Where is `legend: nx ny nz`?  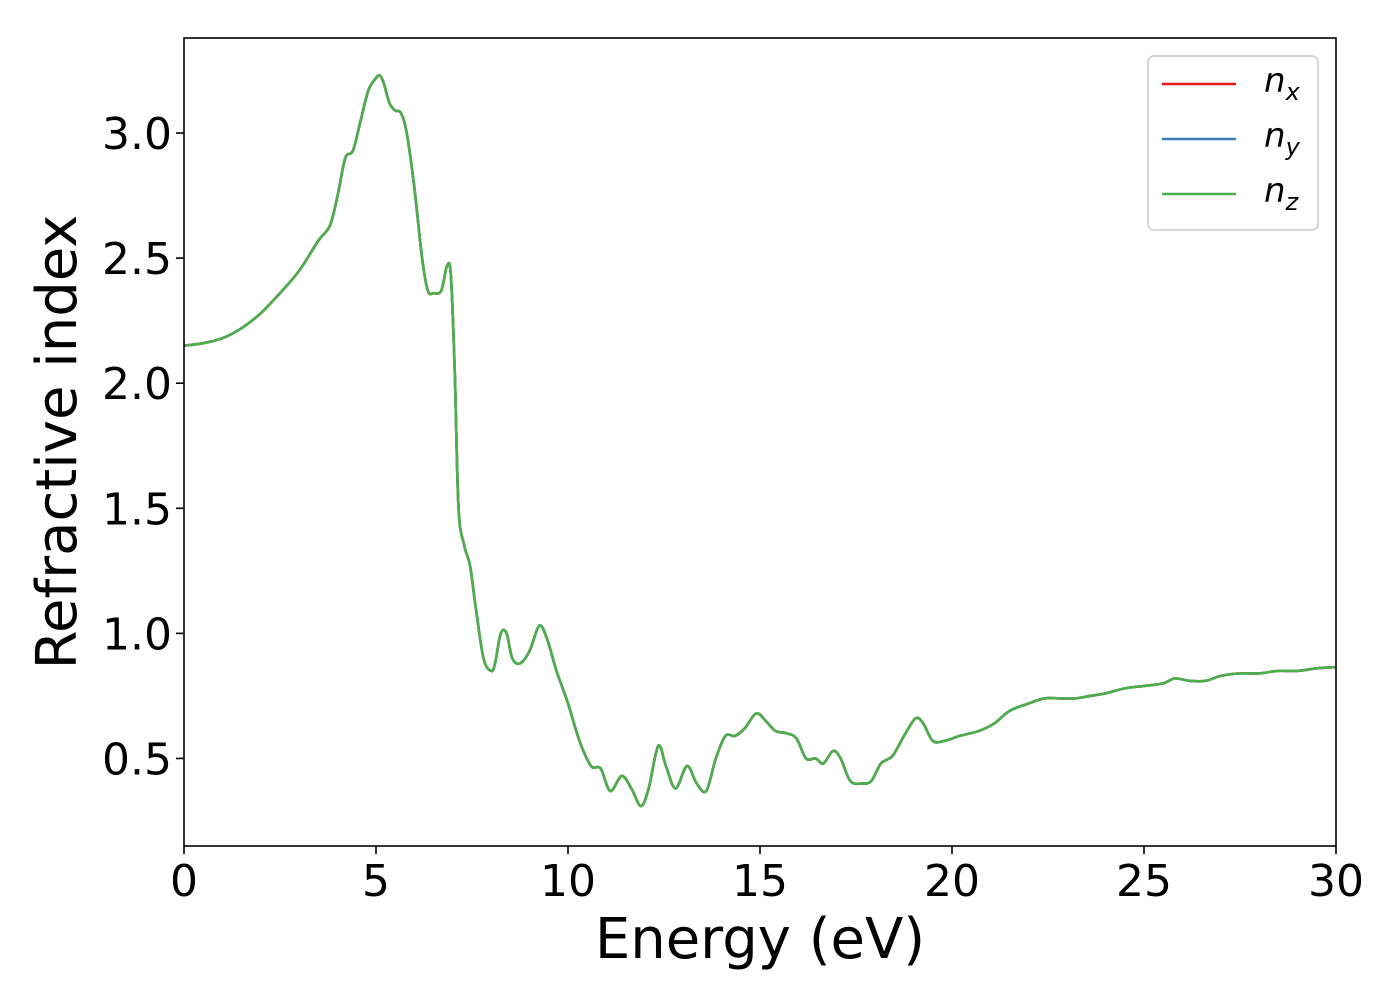 legend: nx ny nz is located at coordinates (1233, 143).